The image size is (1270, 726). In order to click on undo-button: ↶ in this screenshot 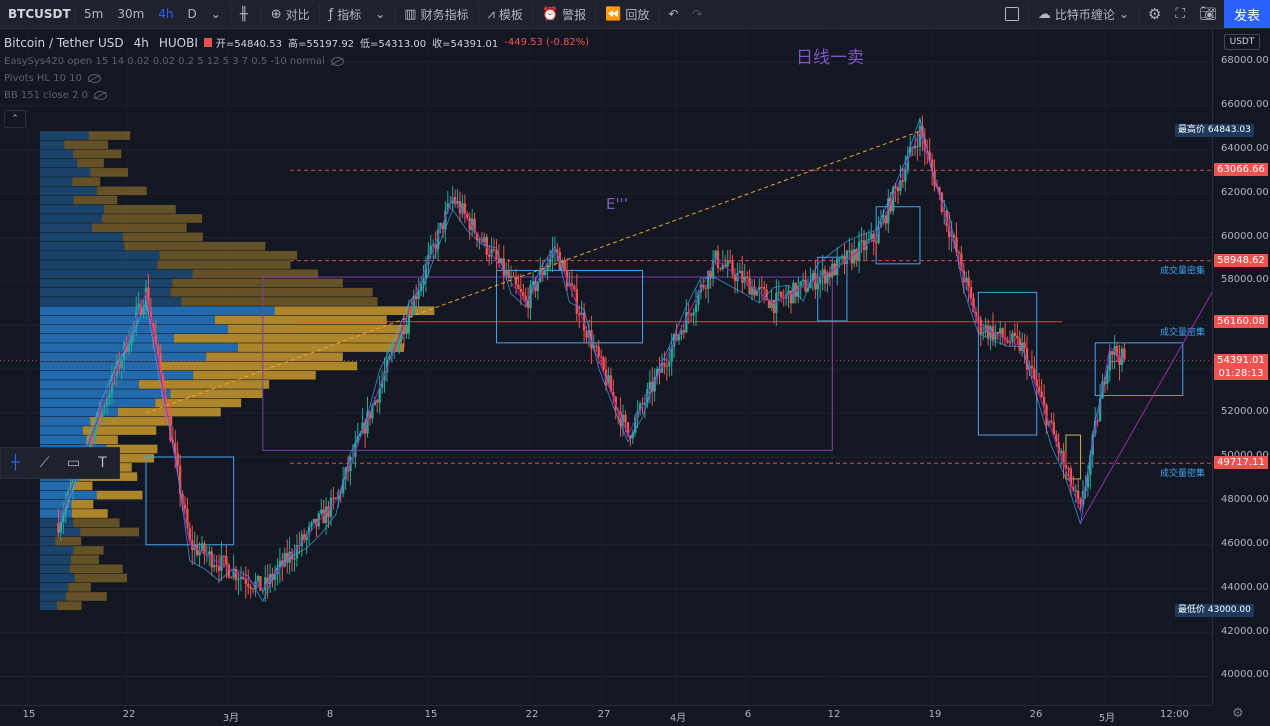, I will do `click(673, 14)`.